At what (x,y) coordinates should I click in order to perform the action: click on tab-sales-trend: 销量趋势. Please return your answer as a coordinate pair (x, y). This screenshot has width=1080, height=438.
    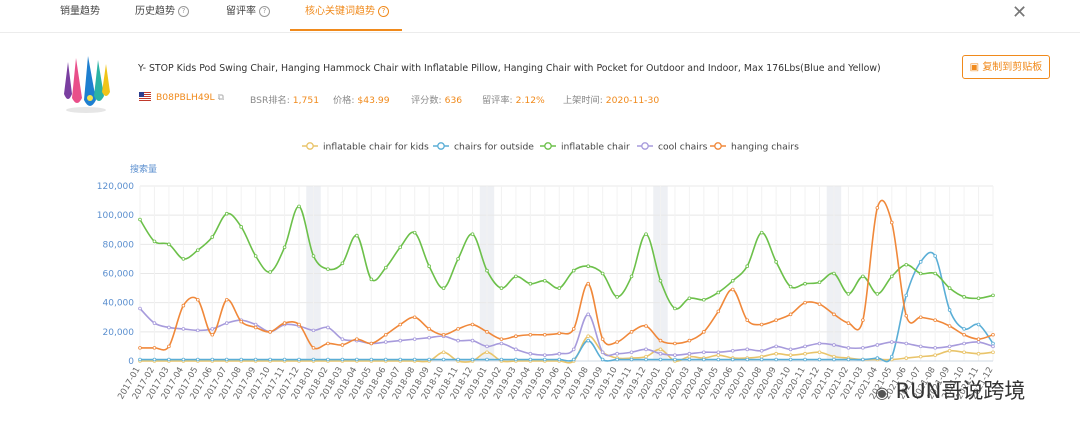
    Looking at the image, I should click on (80, 15).